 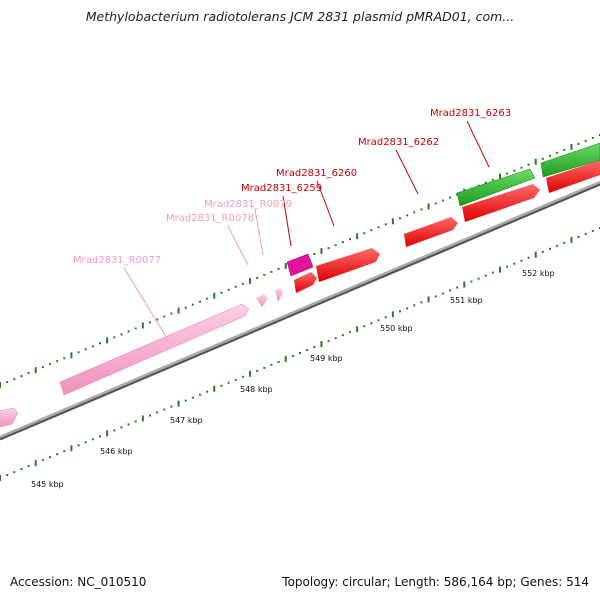 I want to click on gene-feature-6259-selected, so click(x=300, y=265).